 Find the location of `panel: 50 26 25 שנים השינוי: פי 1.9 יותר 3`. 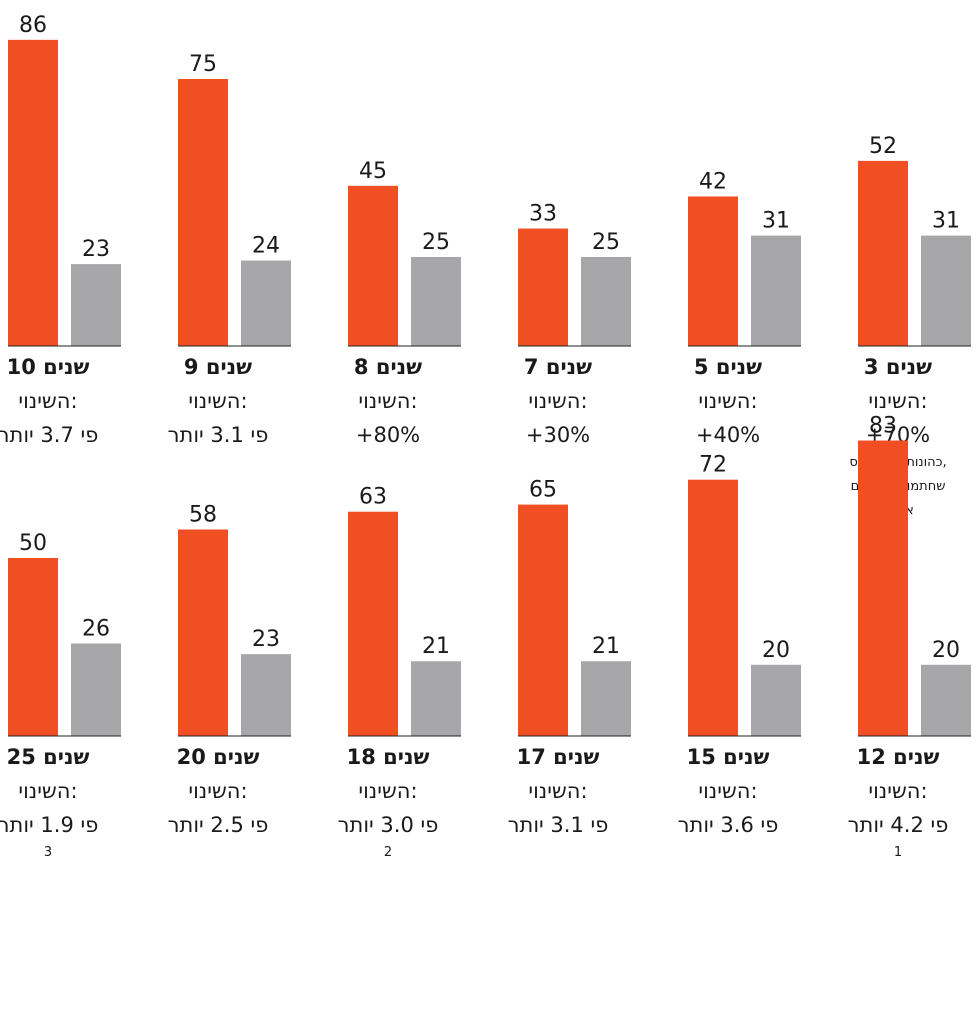

panel: 50 26 25 שנים השינוי: פי 1.9 יותר 3 is located at coordinates (60, 695).